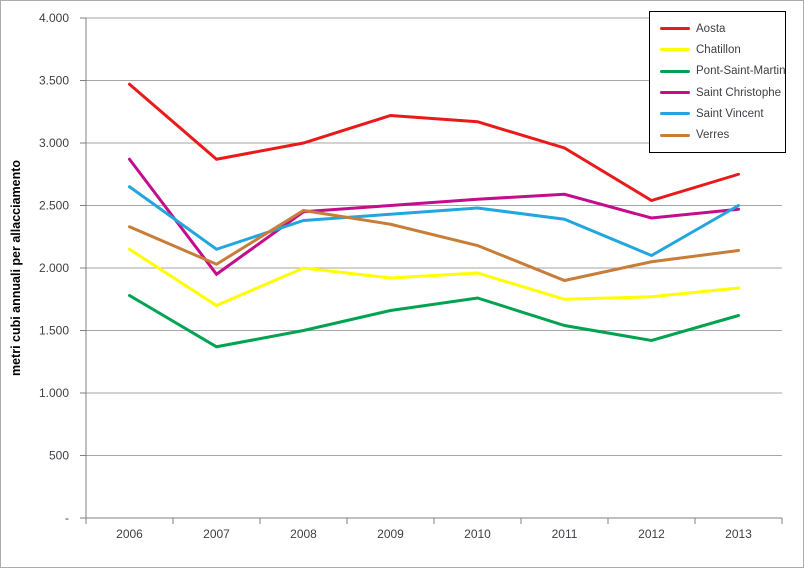 Image resolution: width=804 pixels, height=568 pixels. Describe the element at coordinates (390, 534) in the screenshot. I see `x-tick-label: 2009` at that location.